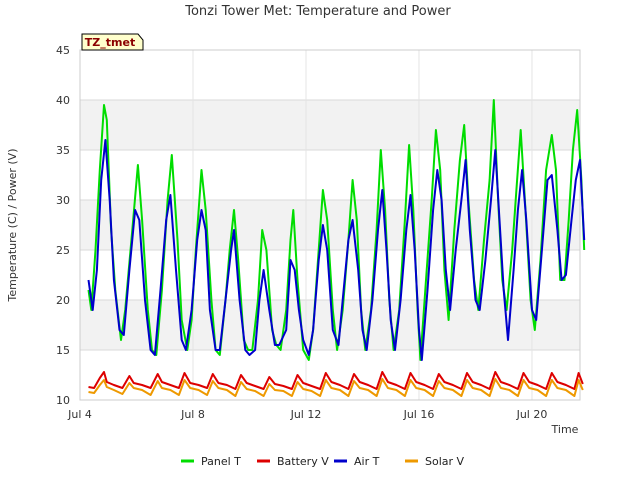 The height and width of the screenshot is (480, 640). Describe the element at coordinates (12, 225) in the screenshot. I see `y-axis-label: Temperature (C) / Power (V)` at that location.